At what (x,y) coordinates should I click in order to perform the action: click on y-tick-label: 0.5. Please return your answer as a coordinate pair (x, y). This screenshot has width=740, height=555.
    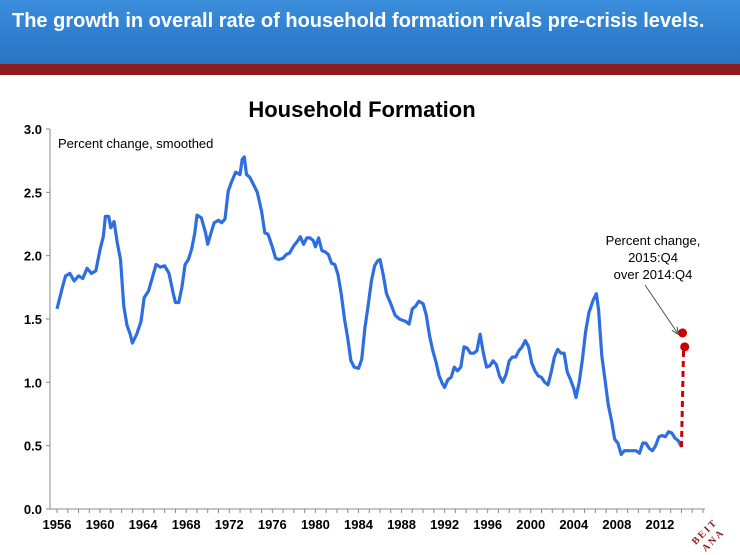
    Looking at the image, I should click on (33, 446).